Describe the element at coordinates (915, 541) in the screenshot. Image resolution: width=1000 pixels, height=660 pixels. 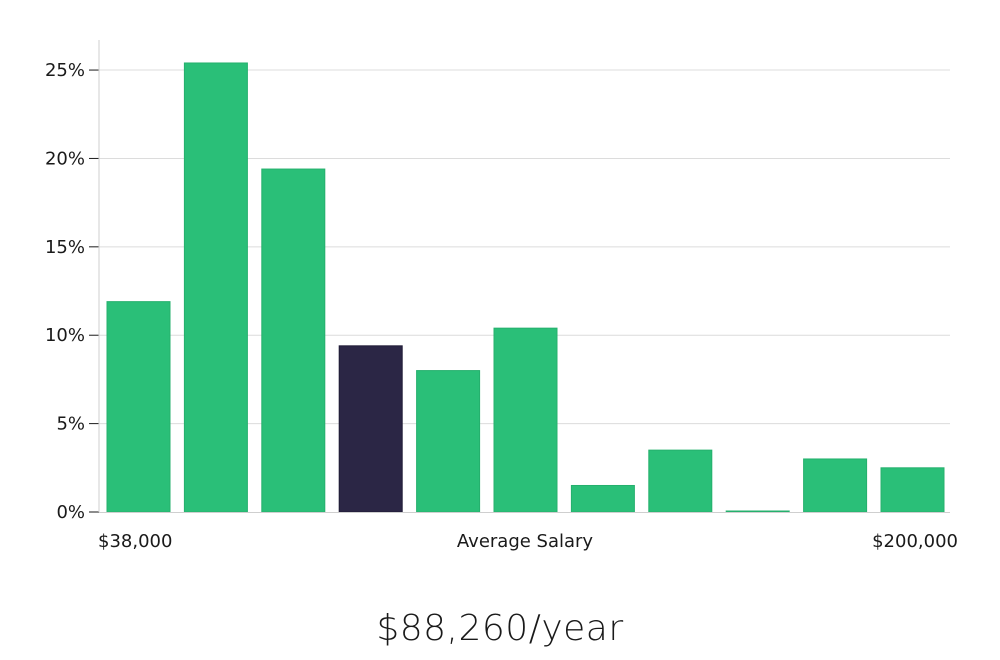
I see `x-end-label: $200,000` at that location.